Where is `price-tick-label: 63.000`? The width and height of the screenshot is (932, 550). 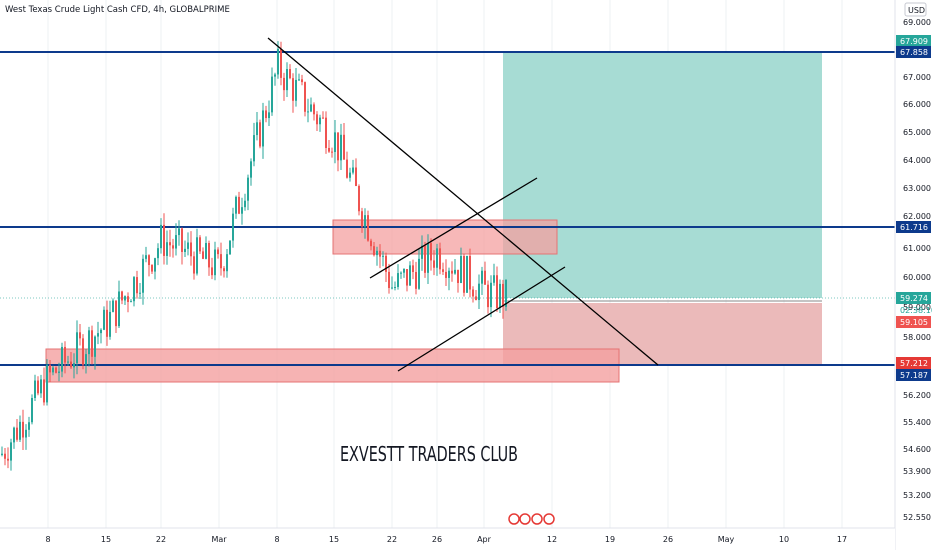
price-tick-label: 63.000 is located at coordinates (917, 188).